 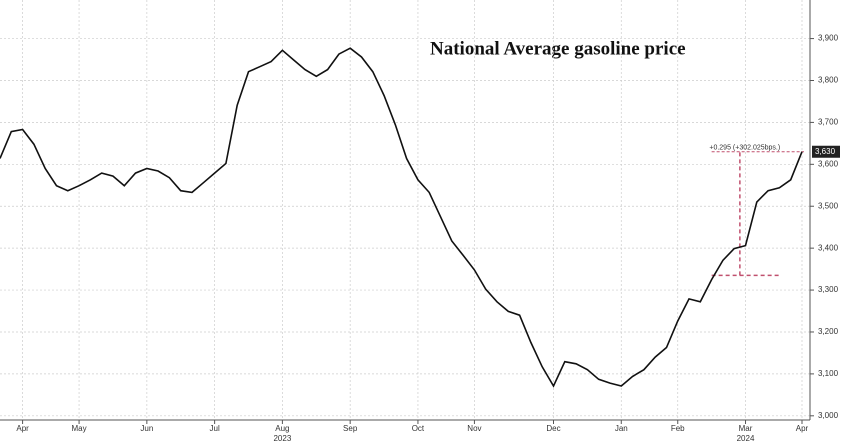 I want to click on x-tick-label: Jul, so click(x=215, y=428).